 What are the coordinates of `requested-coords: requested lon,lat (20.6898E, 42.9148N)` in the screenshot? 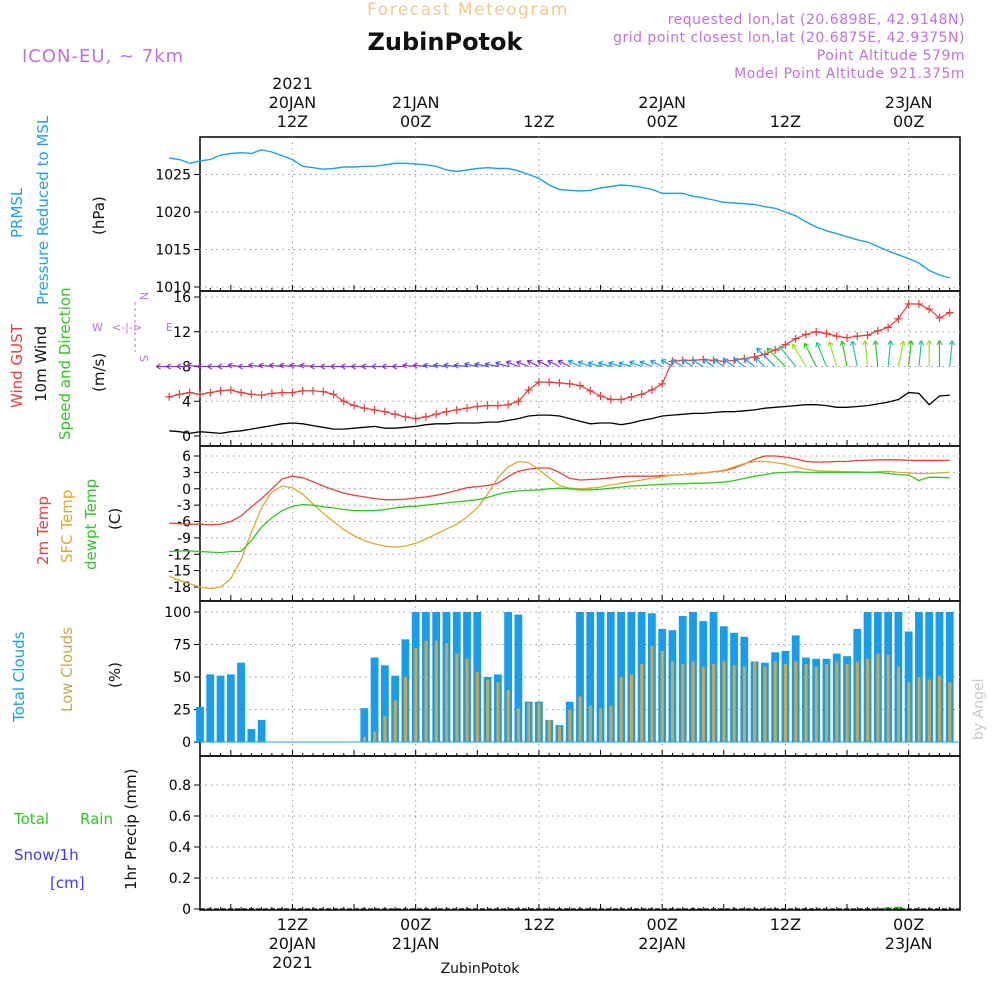 It's located at (816, 20).